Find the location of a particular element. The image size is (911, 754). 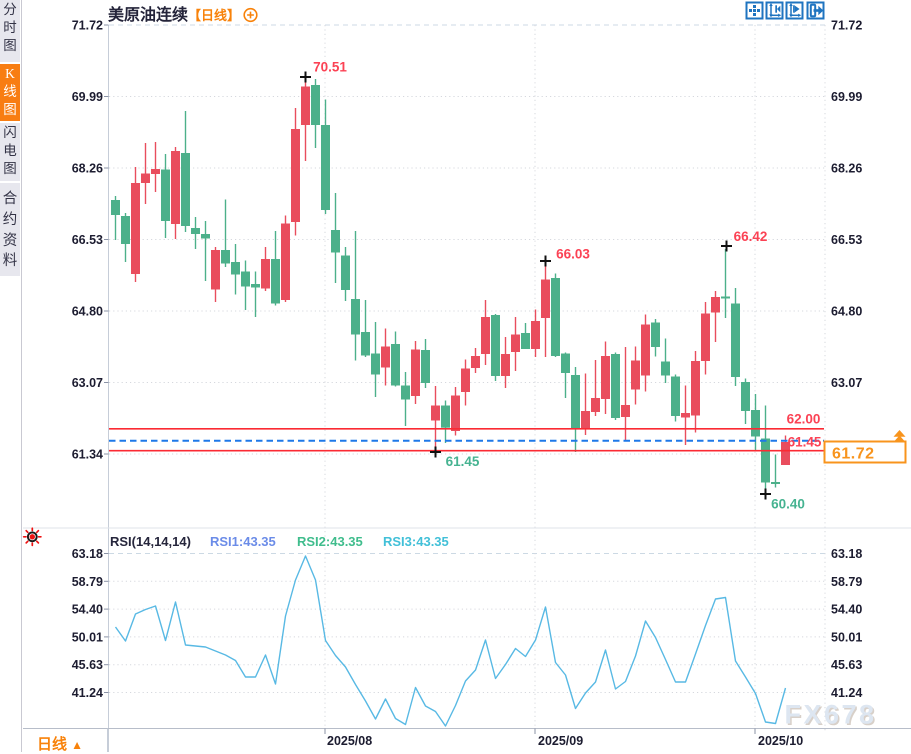

svg-text: RSI2:43.35 is located at coordinates (330, 541).